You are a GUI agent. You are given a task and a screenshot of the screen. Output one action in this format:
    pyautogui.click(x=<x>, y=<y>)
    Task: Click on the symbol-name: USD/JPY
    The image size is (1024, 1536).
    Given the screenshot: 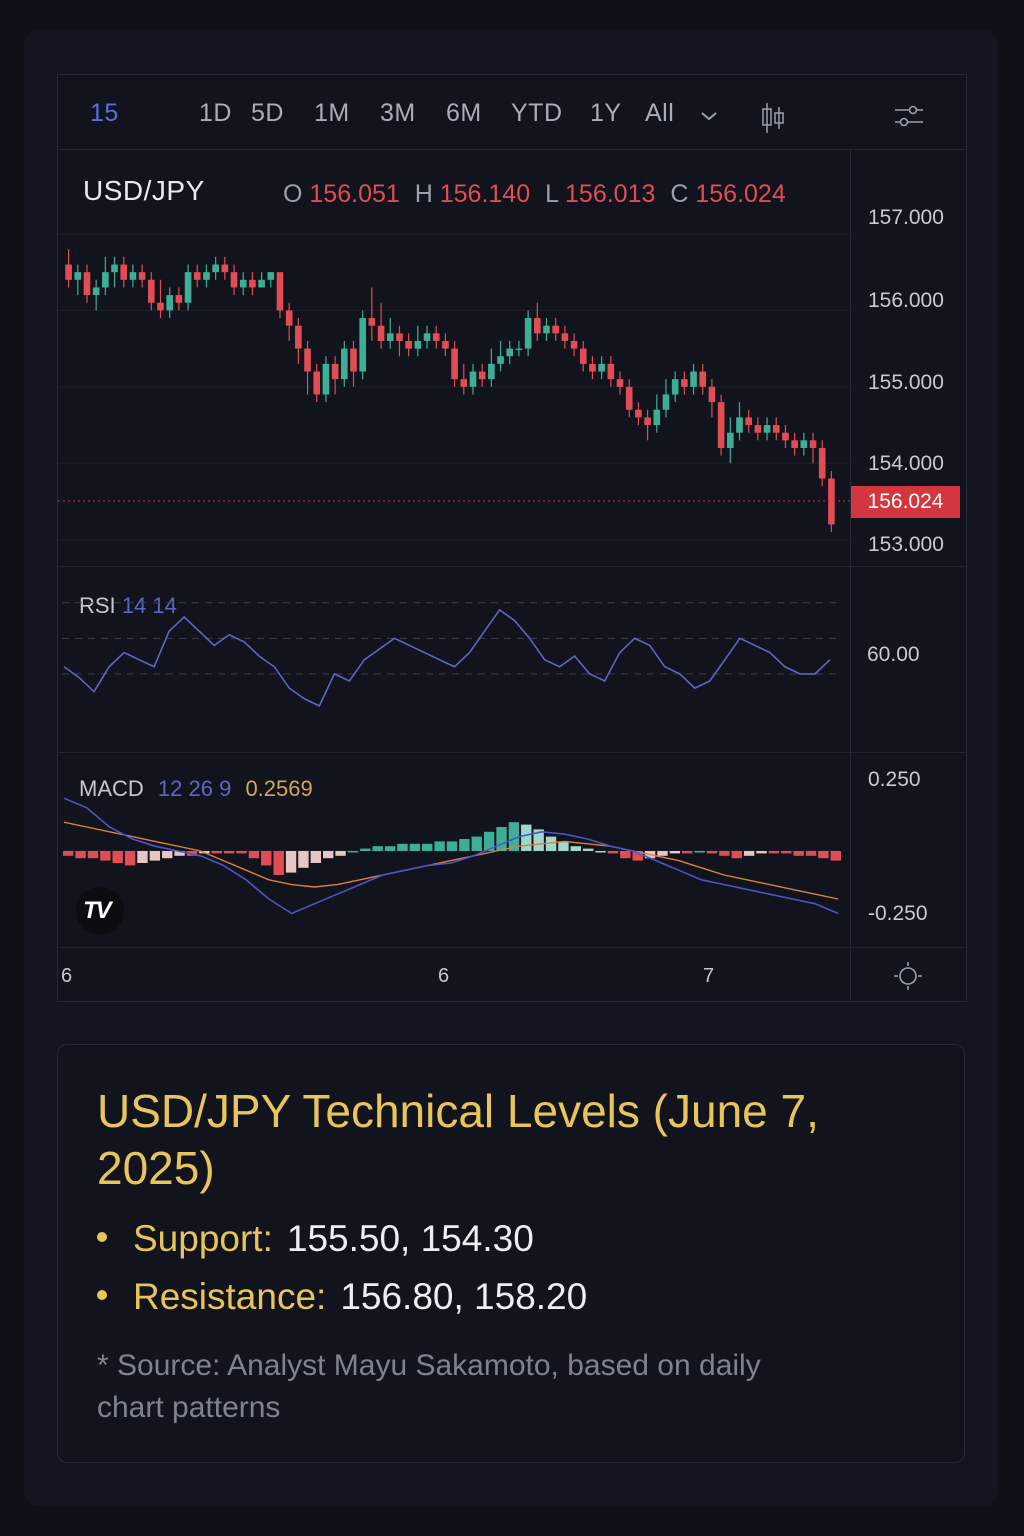 What is the action you would take?
    pyautogui.click(x=144, y=190)
    